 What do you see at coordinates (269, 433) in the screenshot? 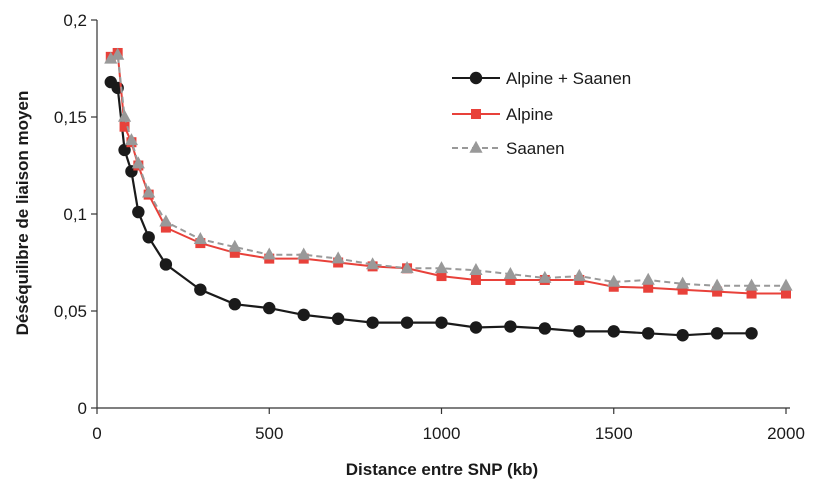
I see `x-tick-label: 500` at bounding box center [269, 433].